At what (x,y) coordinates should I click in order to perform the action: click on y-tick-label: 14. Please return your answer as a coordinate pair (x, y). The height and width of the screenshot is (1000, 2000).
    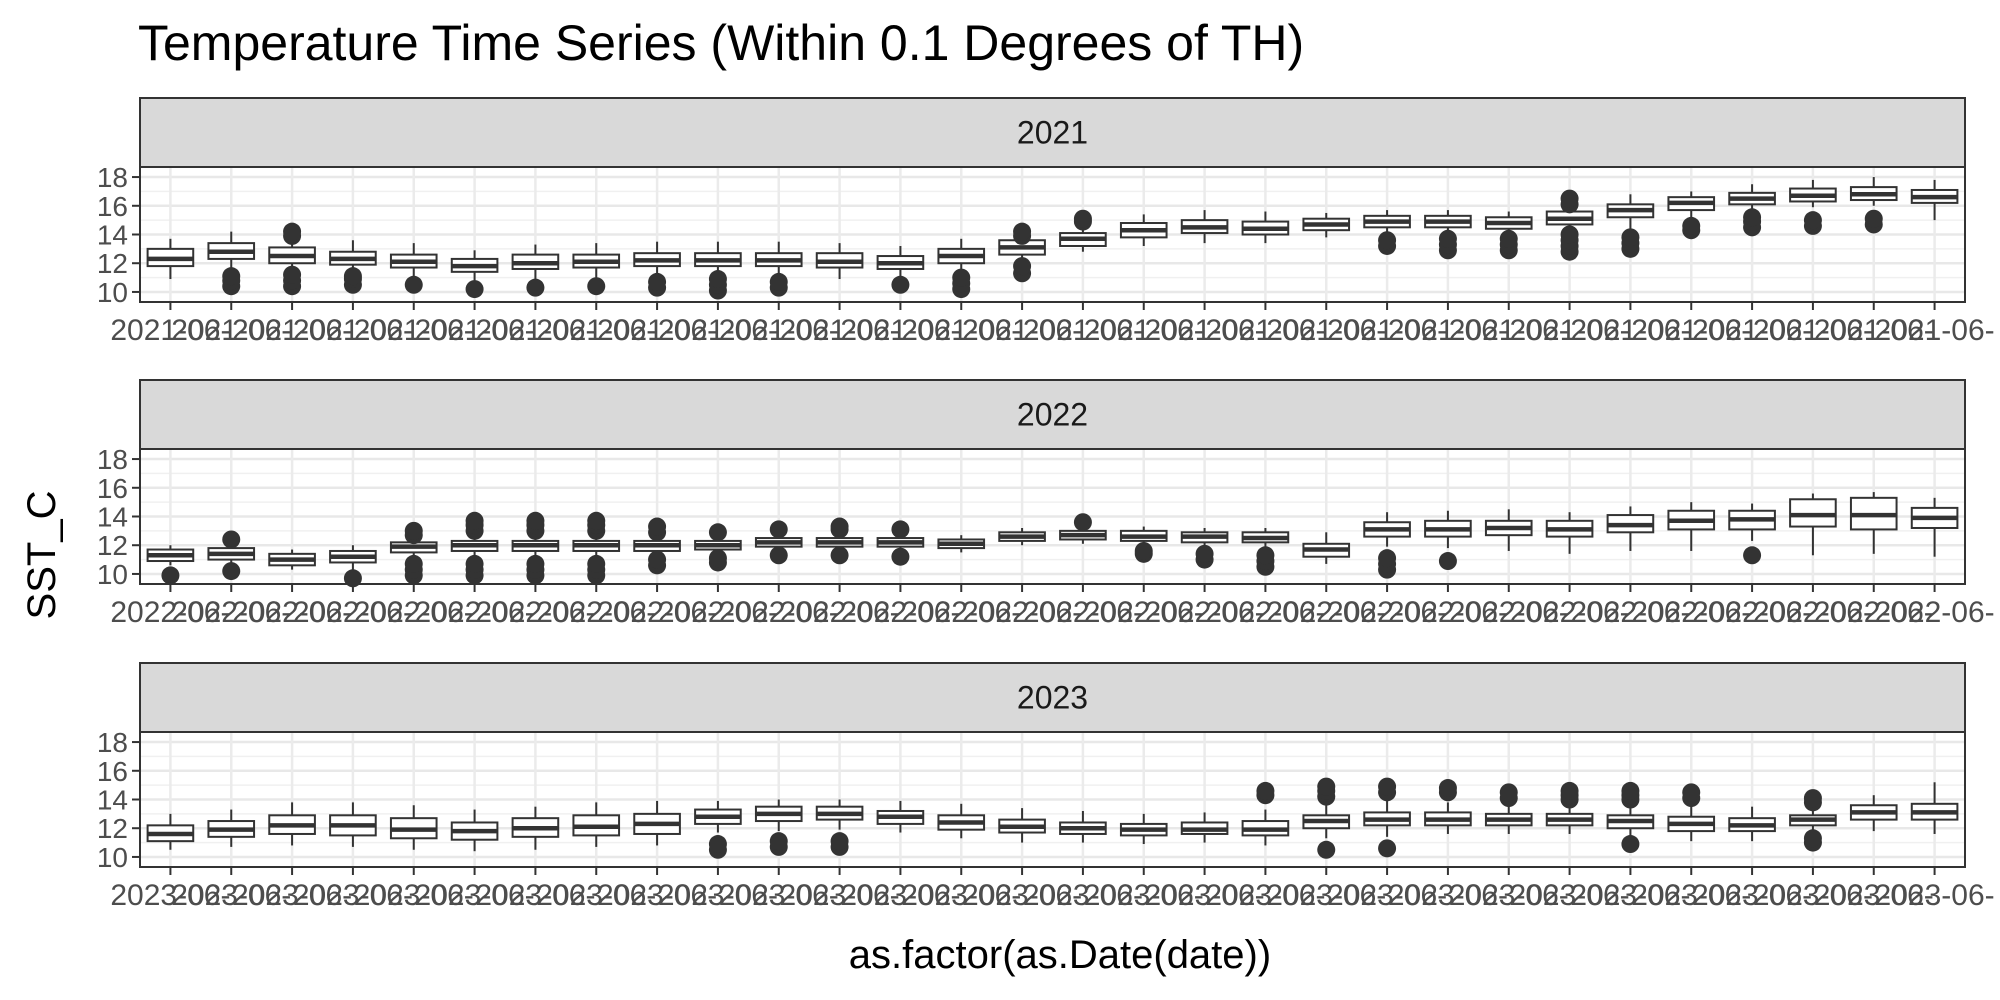
    Looking at the image, I should click on (112, 235).